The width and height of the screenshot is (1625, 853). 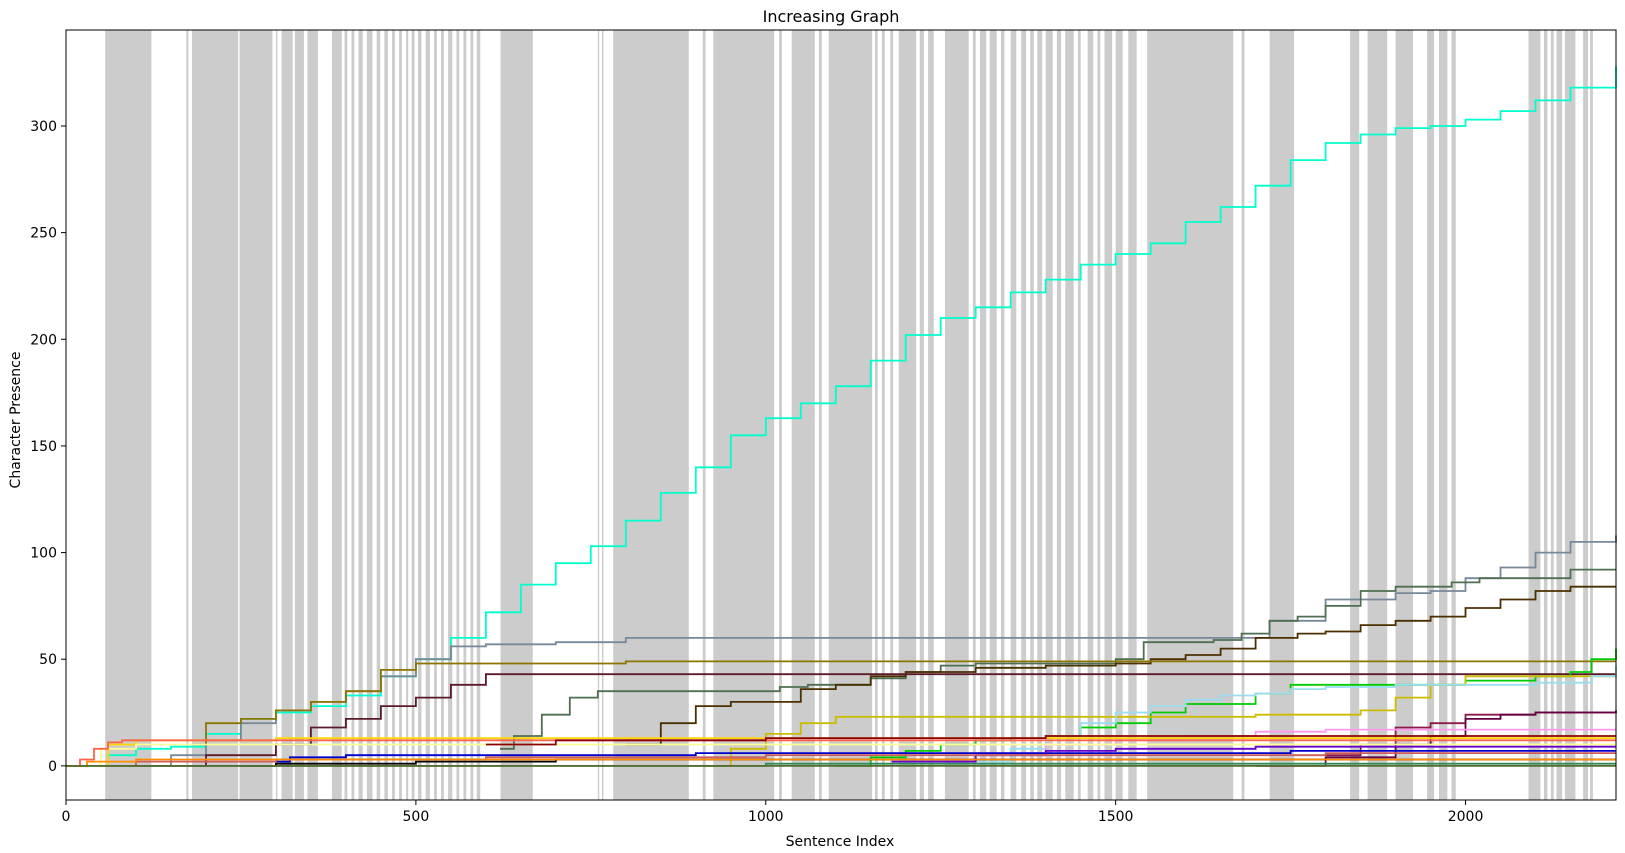 What do you see at coordinates (66, 817) in the screenshot?
I see `x-tick-label: 0` at bounding box center [66, 817].